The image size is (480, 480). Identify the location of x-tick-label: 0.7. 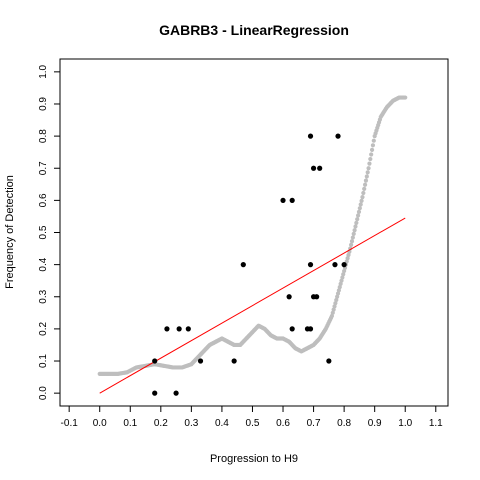
(314, 423).